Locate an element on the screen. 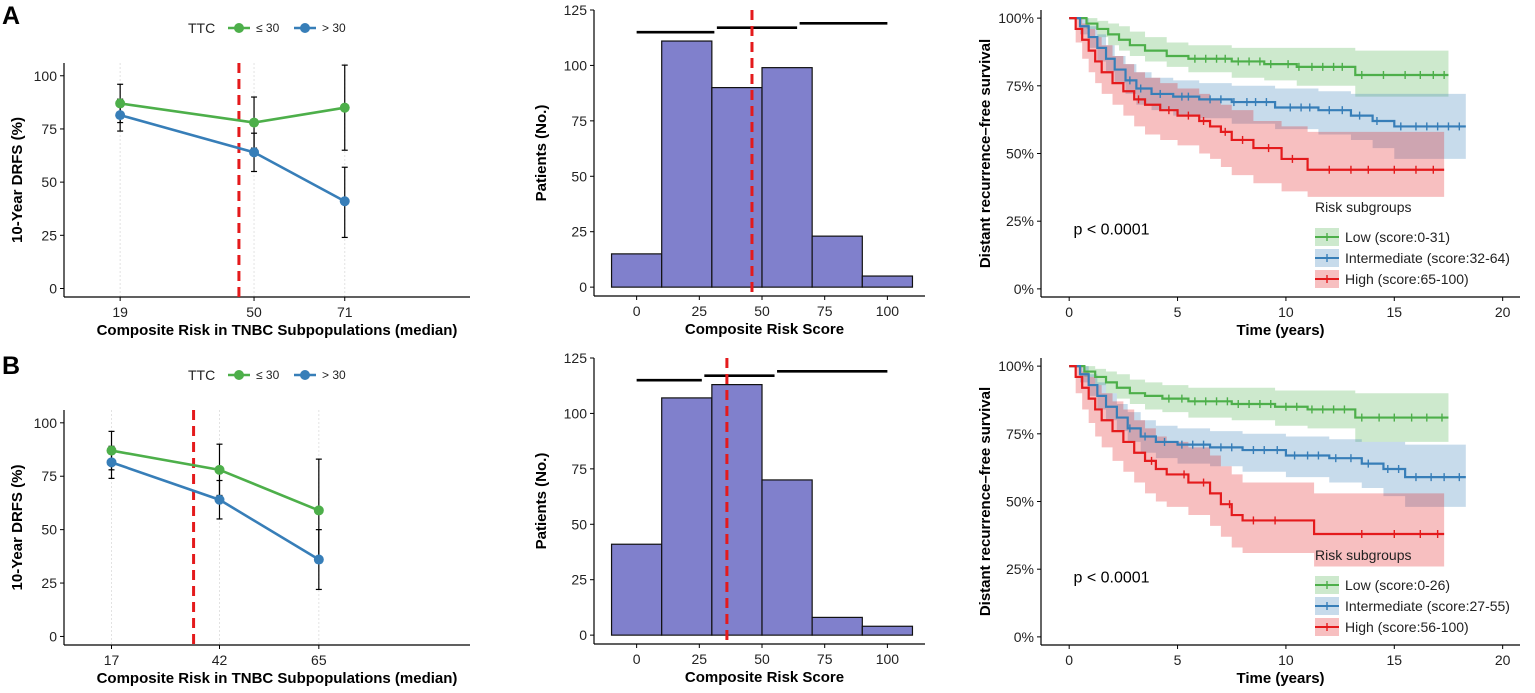 This screenshot has width=1535, height=693. y-tick-label: 25 is located at coordinates (49, 235).